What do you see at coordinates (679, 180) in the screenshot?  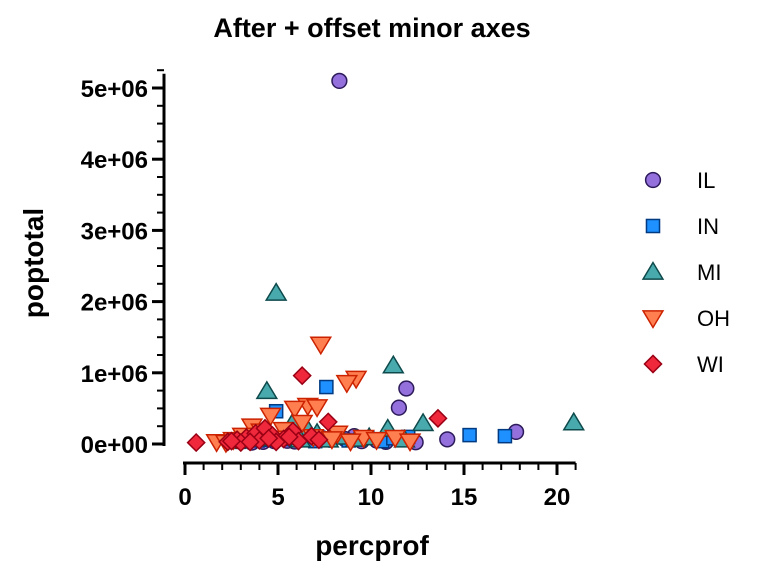 I see `legend-item-il: IL` at bounding box center [679, 180].